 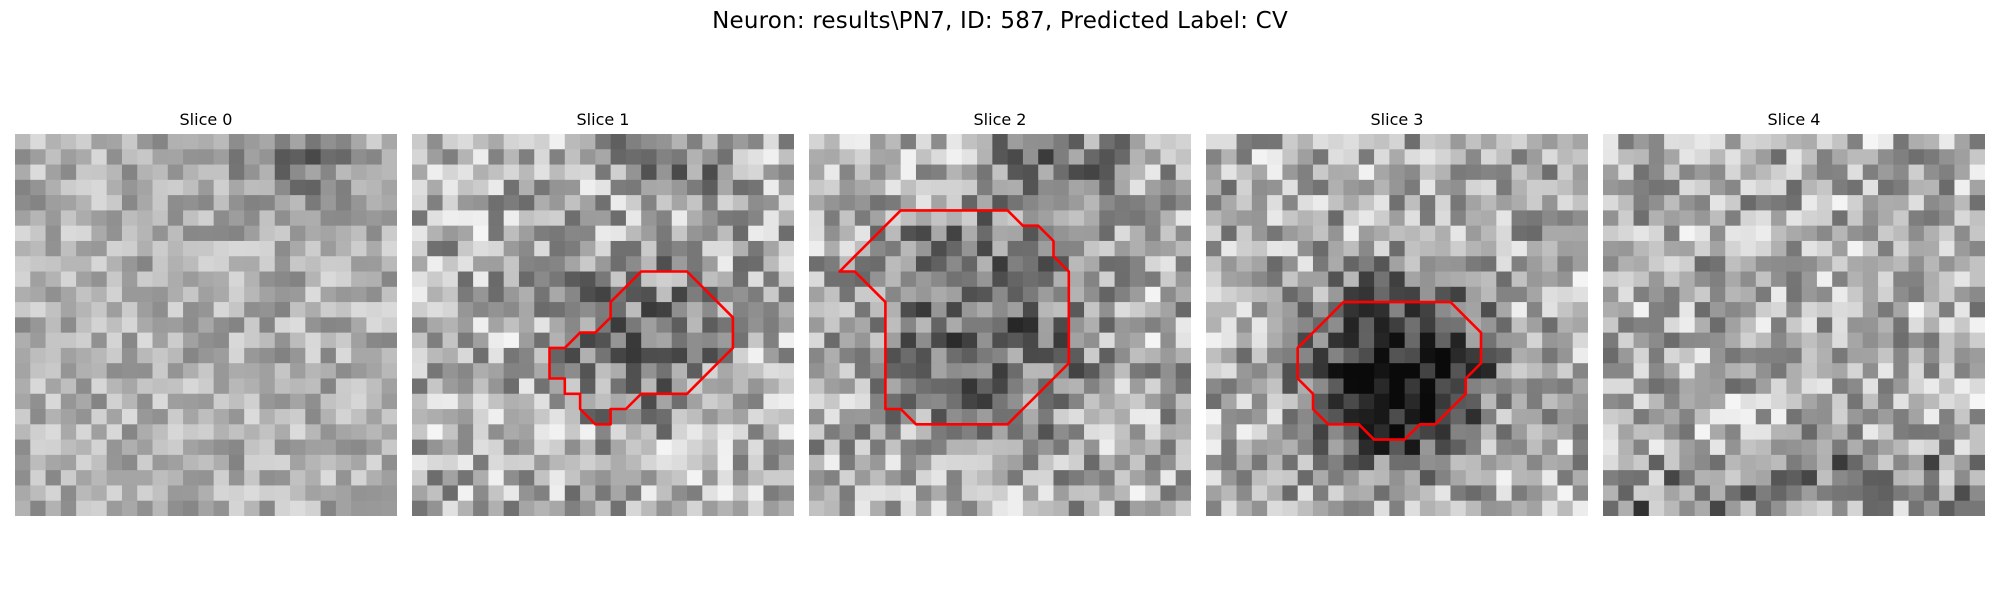 I want to click on slice-title: Slice 3, so click(x=1397, y=119).